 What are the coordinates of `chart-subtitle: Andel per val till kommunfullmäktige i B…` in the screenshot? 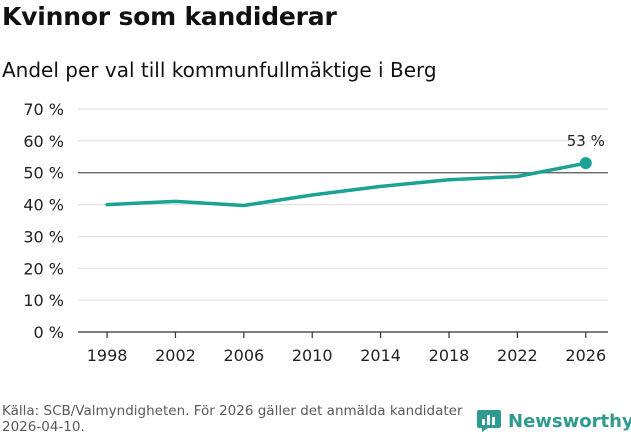 It's located at (219, 70).